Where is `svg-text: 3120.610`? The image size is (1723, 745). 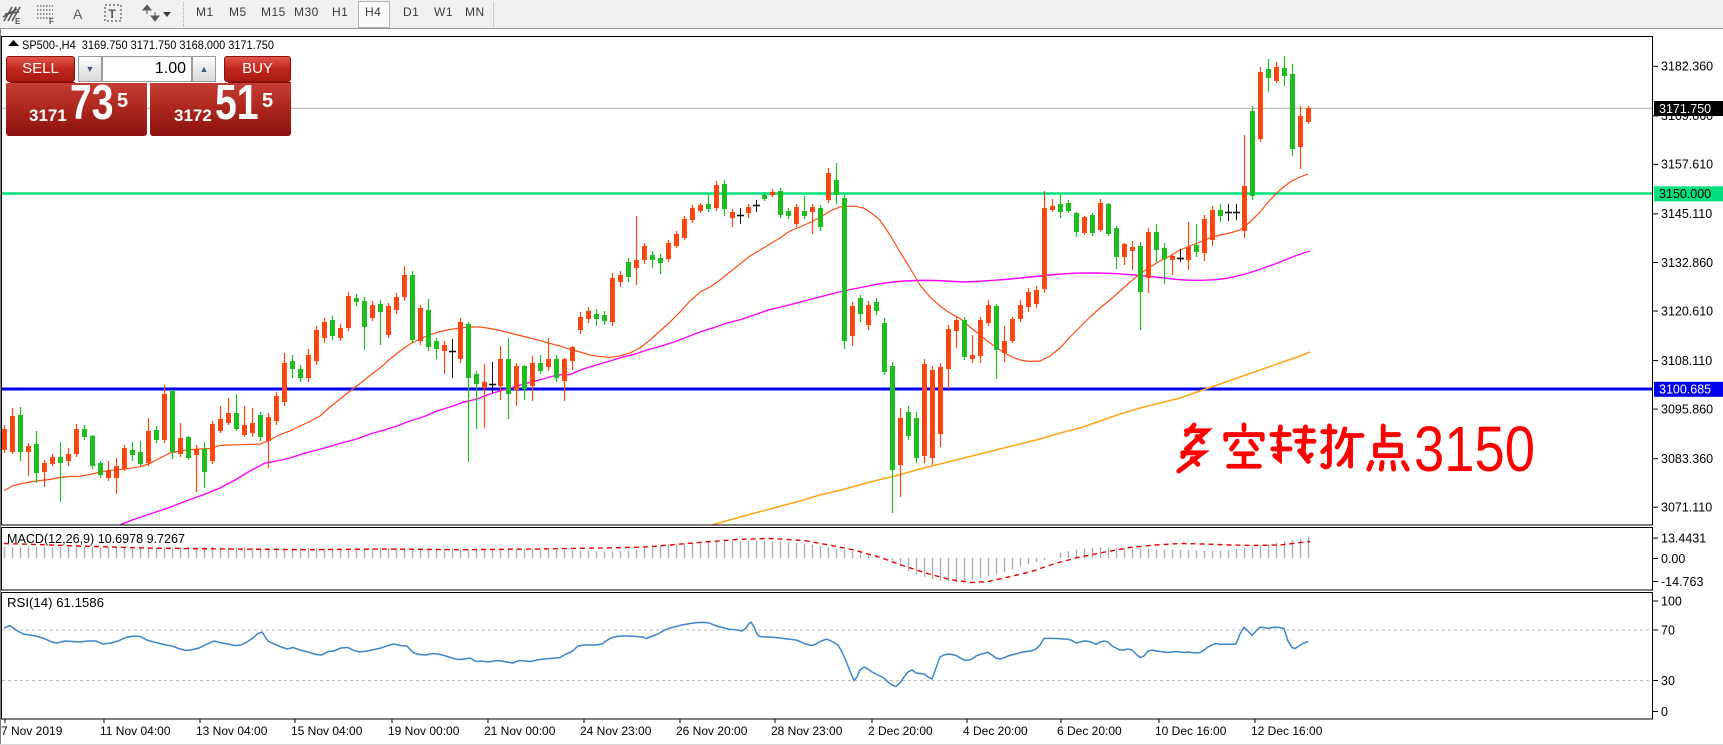 svg-text: 3120.610 is located at coordinates (1687, 311).